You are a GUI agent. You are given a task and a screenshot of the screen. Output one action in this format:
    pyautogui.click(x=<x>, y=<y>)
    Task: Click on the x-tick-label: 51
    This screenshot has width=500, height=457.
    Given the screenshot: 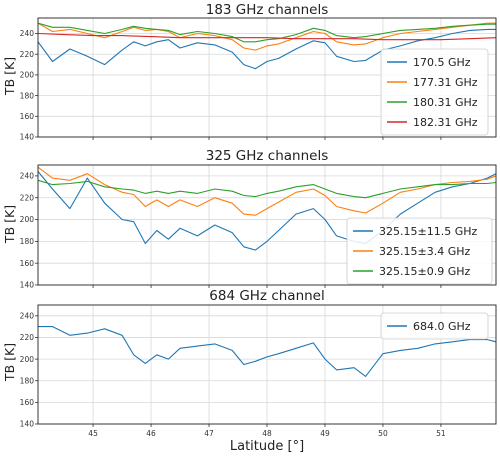 What is the action you would take?
    pyautogui.click(x=441, y=433)
    